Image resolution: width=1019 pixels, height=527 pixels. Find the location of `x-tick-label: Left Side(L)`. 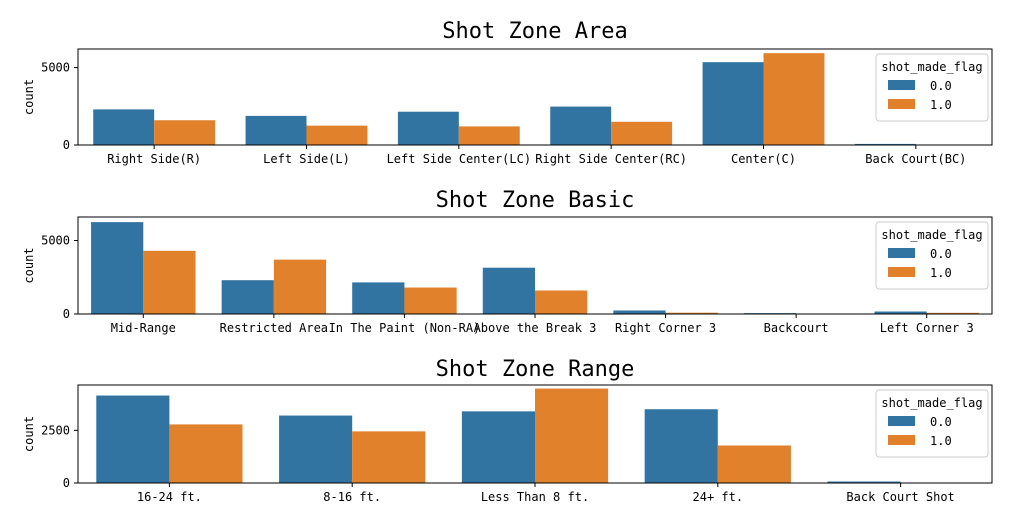

x-tick-label: Left Side(L) is located at coordinates (306, 159).